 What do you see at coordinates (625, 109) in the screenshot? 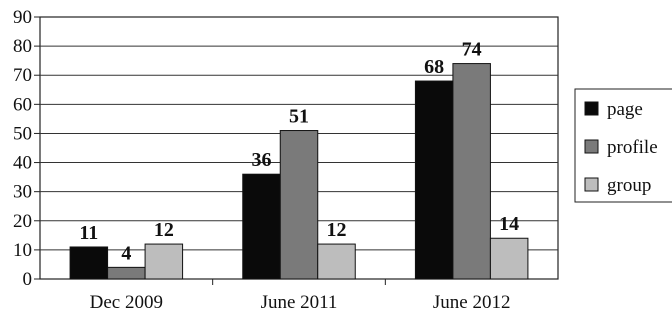
I see `legend-label-page: page` at bounding box center [625, 109].